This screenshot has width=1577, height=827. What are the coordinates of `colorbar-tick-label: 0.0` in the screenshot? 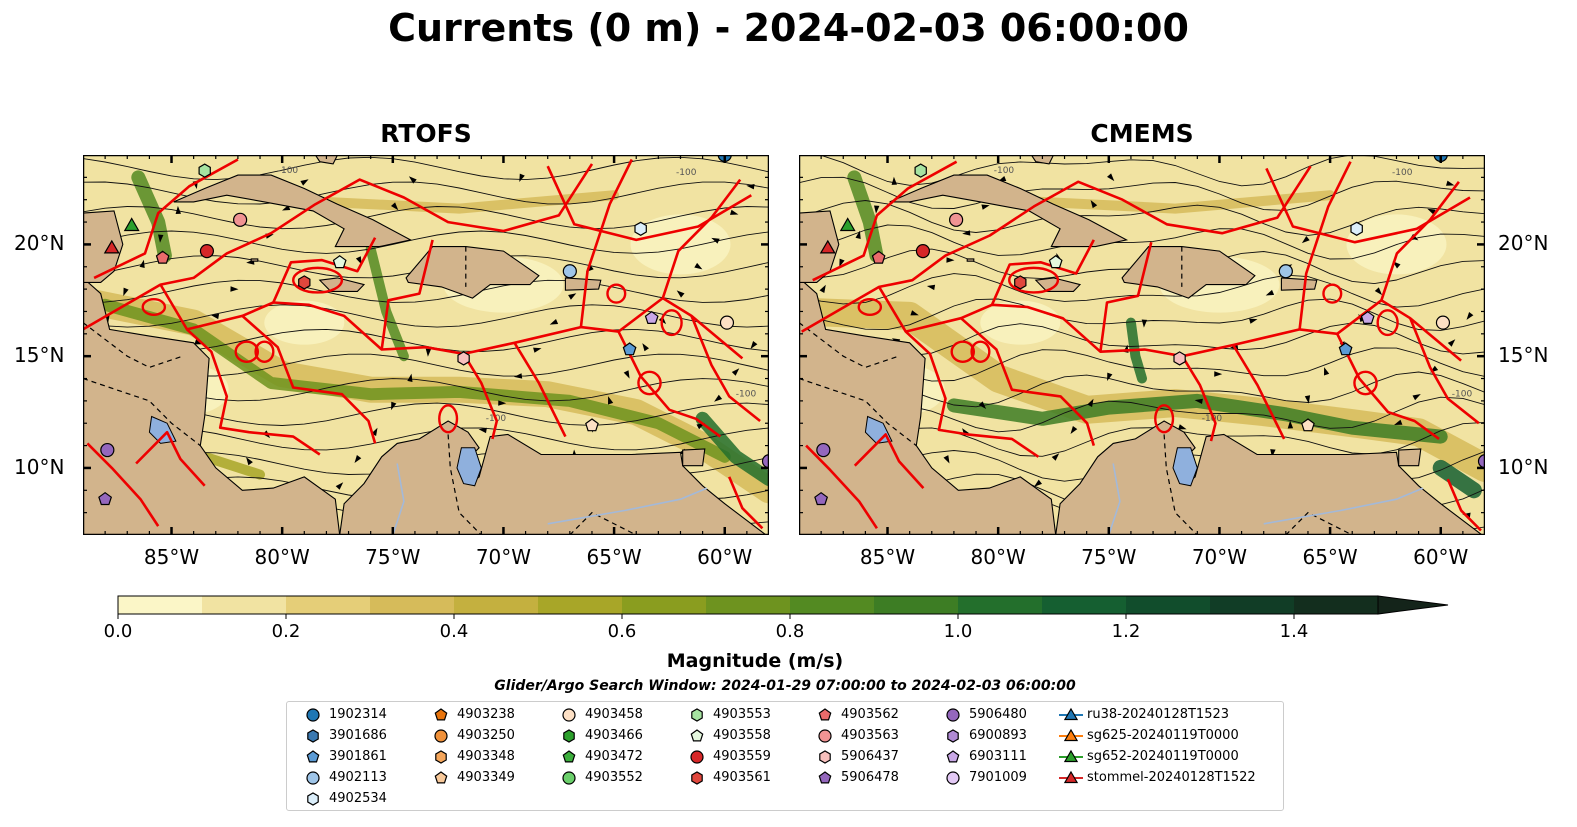 It's located at (118, 631).